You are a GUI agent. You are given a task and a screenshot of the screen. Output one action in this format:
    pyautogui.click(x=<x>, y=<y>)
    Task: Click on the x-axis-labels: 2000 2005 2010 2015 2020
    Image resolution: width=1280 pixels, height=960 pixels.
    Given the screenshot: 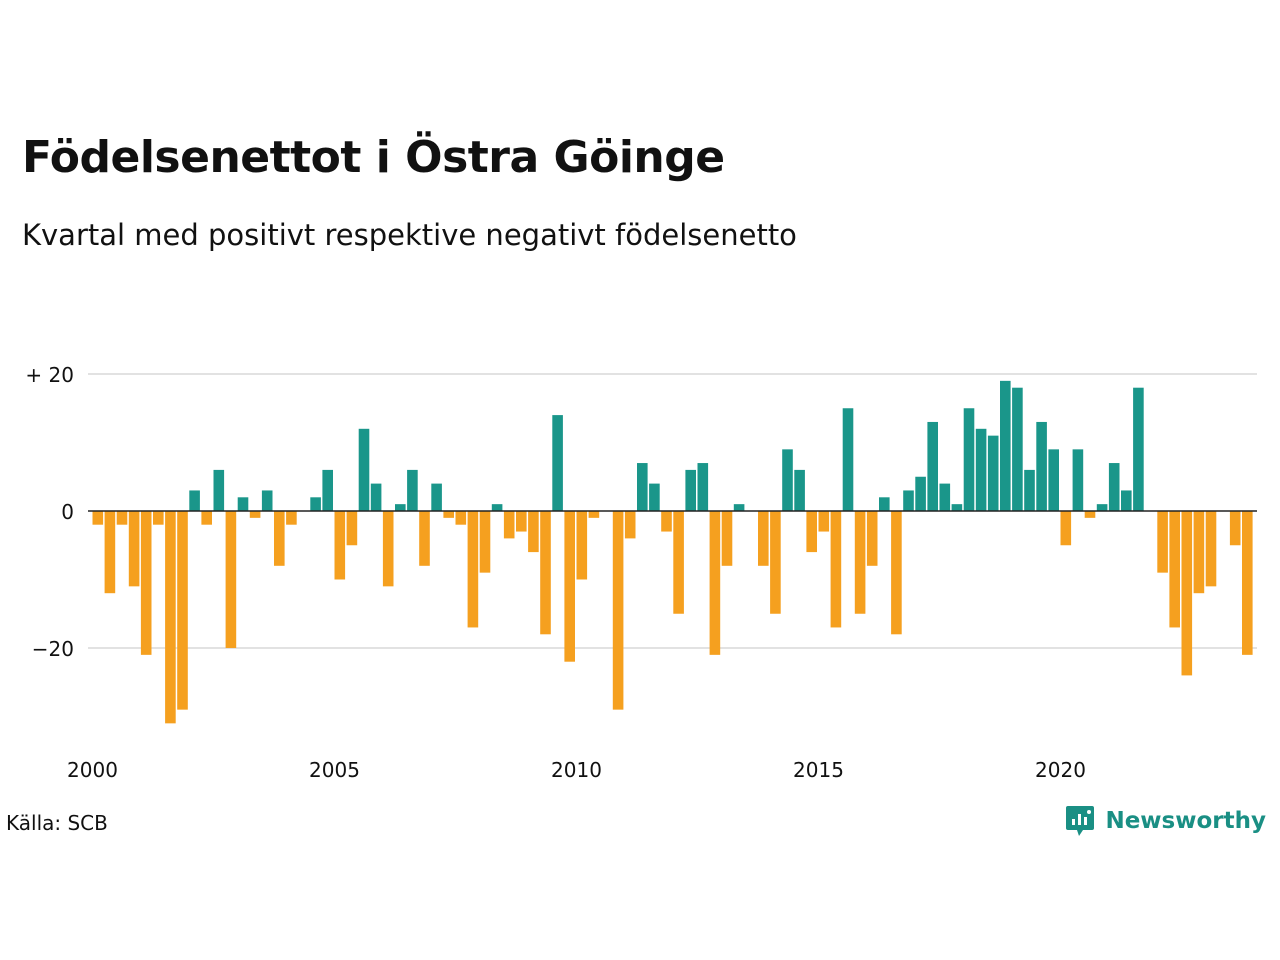 What is the action you would take?
    pyautogui.click(x=576, y=770)
    